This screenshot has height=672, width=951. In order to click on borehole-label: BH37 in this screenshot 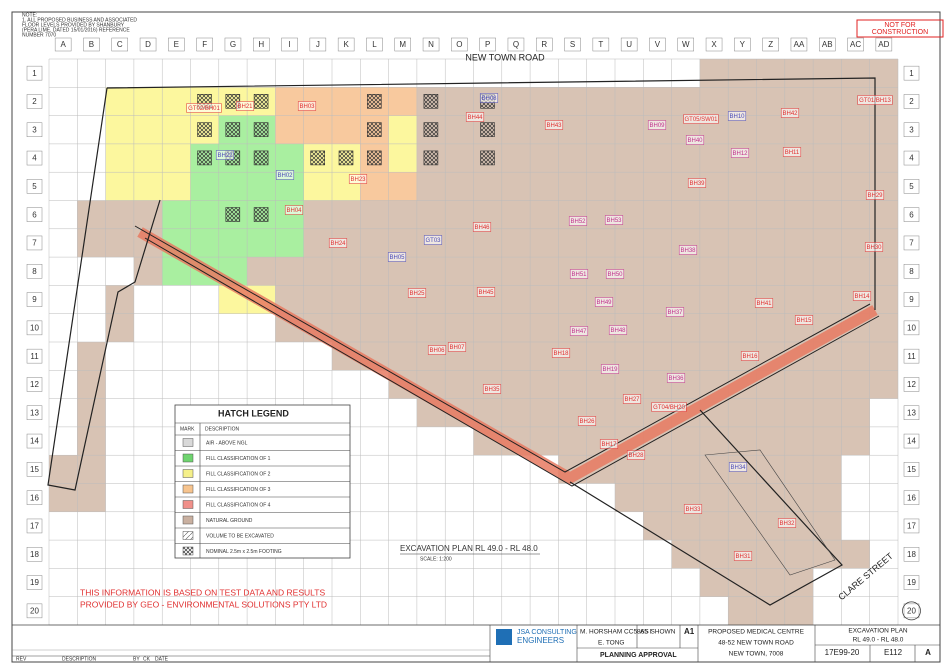, I will do `click(675, 313)`.